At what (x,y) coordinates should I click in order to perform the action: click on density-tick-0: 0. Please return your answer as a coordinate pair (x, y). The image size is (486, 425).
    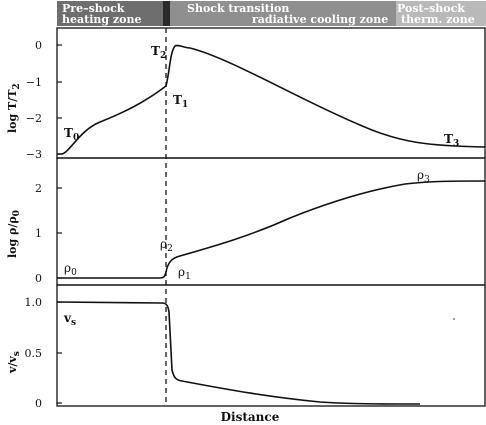
    Looking at the image, I should click on (38, 278).